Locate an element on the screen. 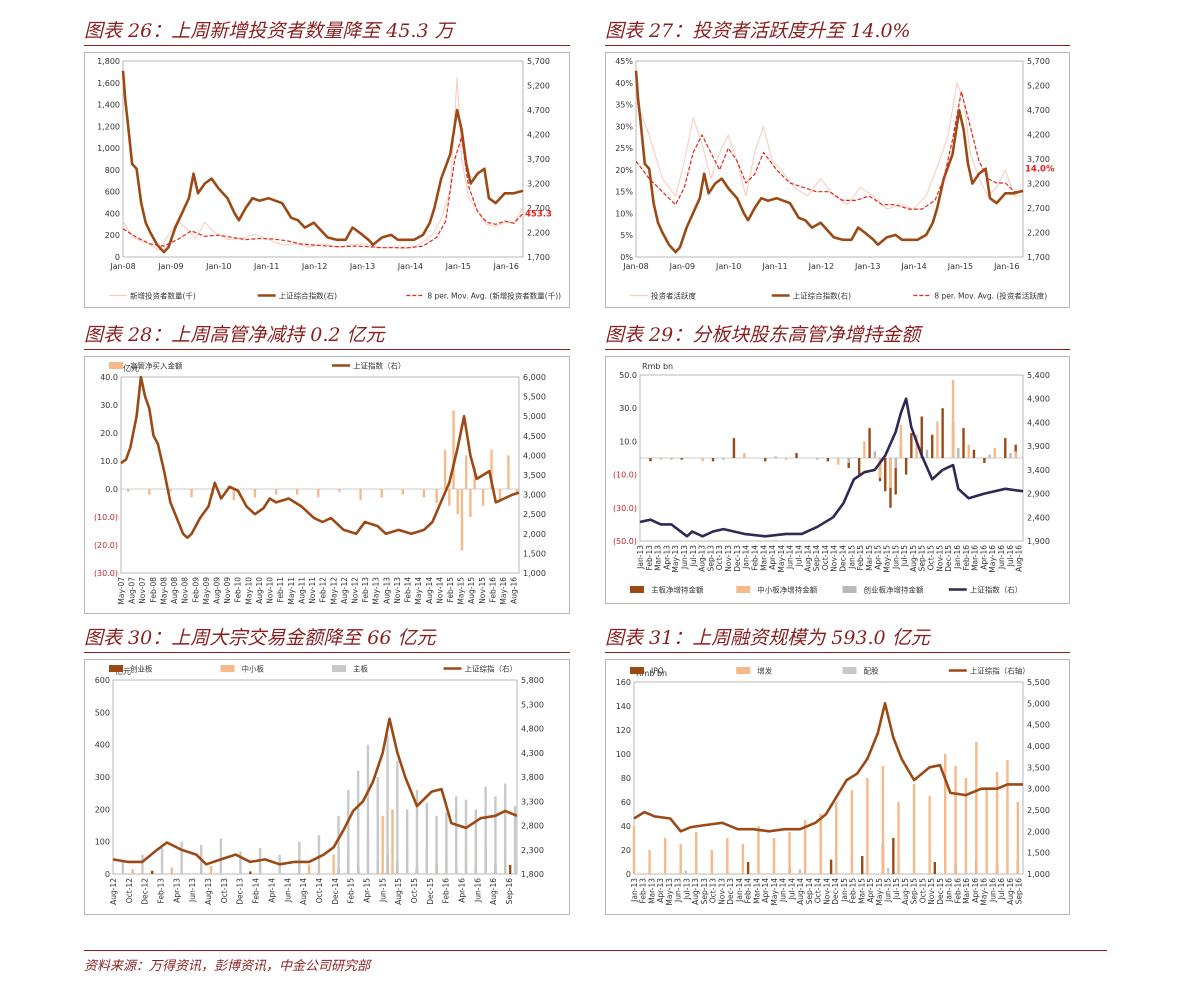  x-tick-label: Jan-10 is located at coordinates (728, 266).